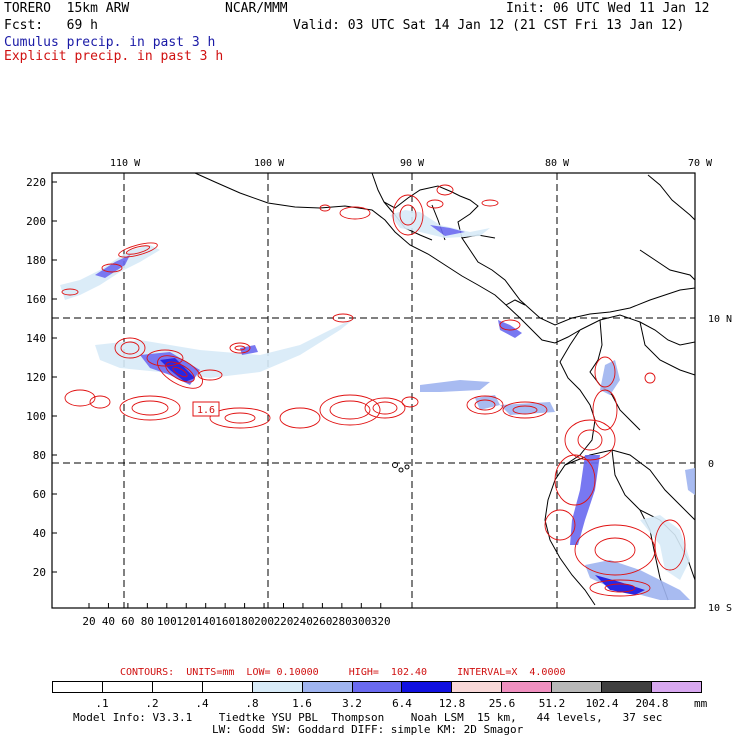  Describe the element at coordinates (552, 703) in the screenshot. I see `legend-level-label: 51.2` at that location.